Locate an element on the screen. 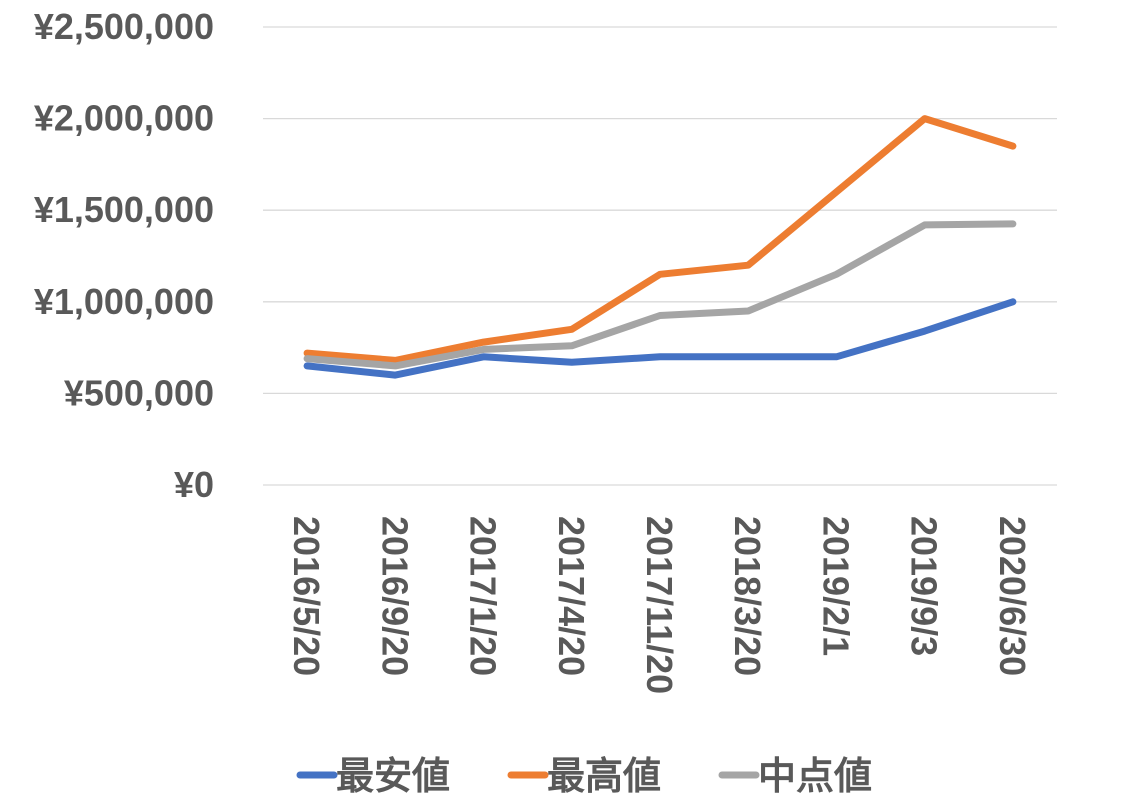  y-tick-label: ¥1,000,000 is located at coordinates (124, 301).